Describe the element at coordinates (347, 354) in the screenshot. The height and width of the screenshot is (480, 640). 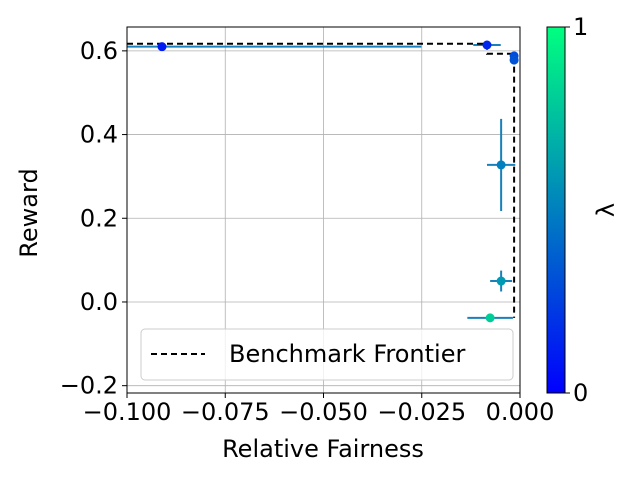
I see `legend-label: Benchmark Frontier` at that location.